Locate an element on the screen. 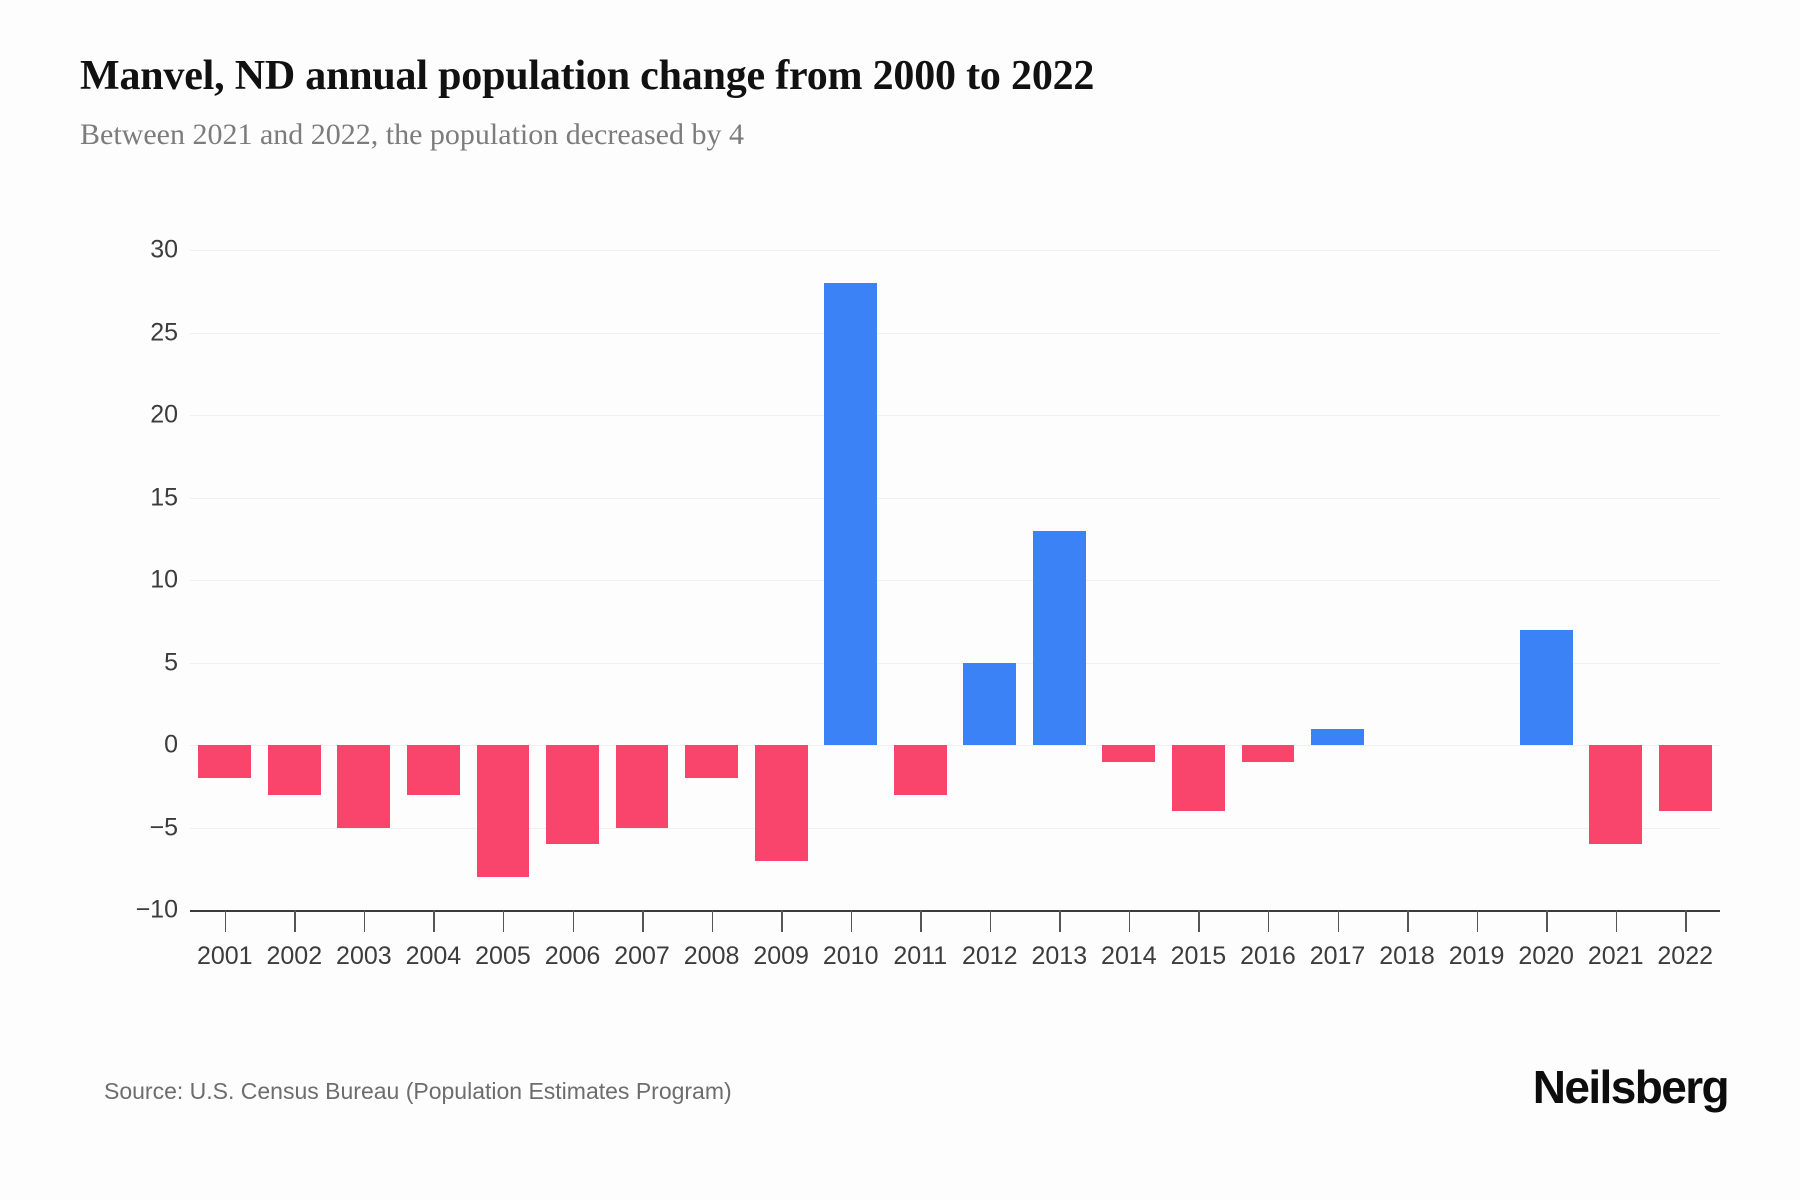  x-tick-label: 2001 is located at coordinates (224, 956).